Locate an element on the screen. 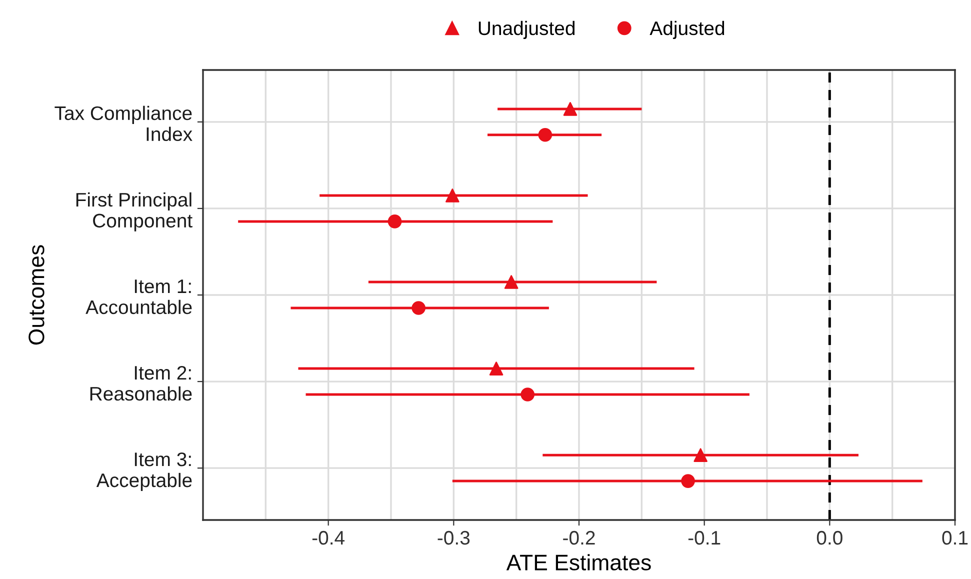  y-tick-label: First Principal Component is located at coordinates (134, 212).